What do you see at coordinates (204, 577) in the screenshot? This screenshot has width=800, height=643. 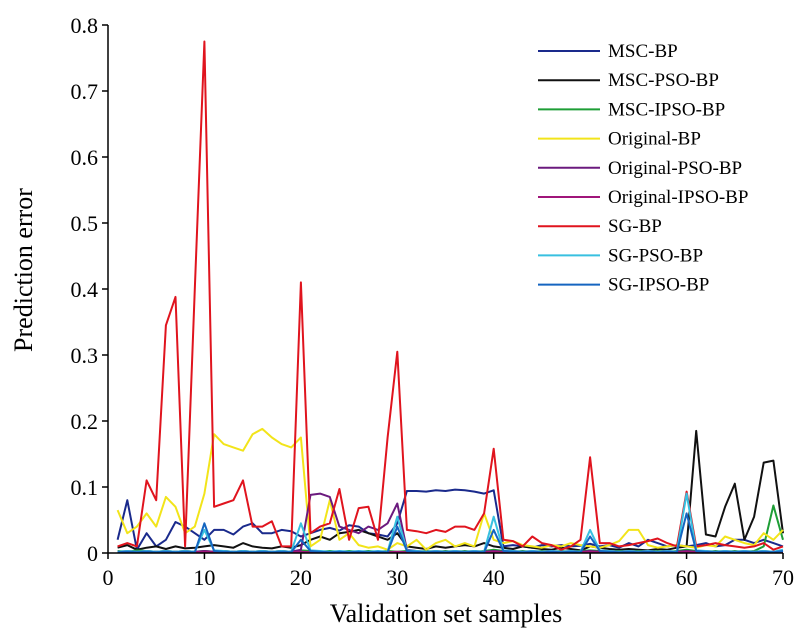 I see `x-tick-label: 10` at bounding box center [204, 577].